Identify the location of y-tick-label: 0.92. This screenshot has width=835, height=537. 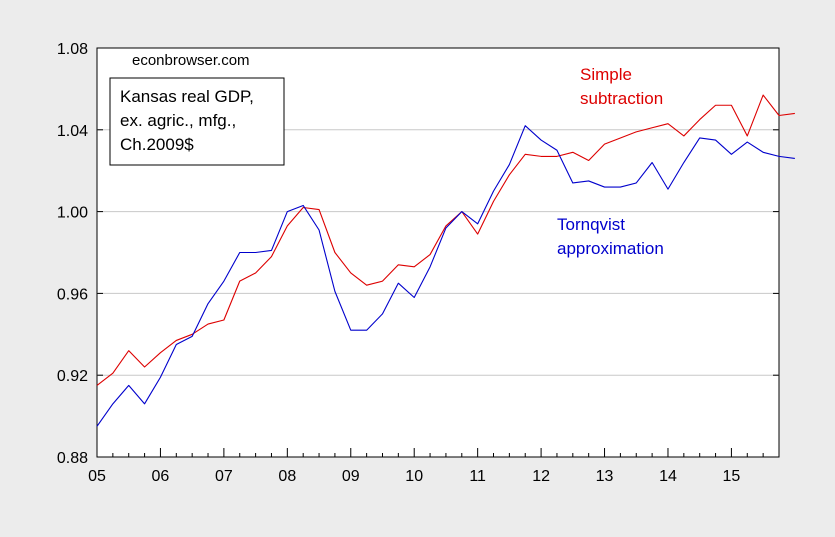
(72, 376).